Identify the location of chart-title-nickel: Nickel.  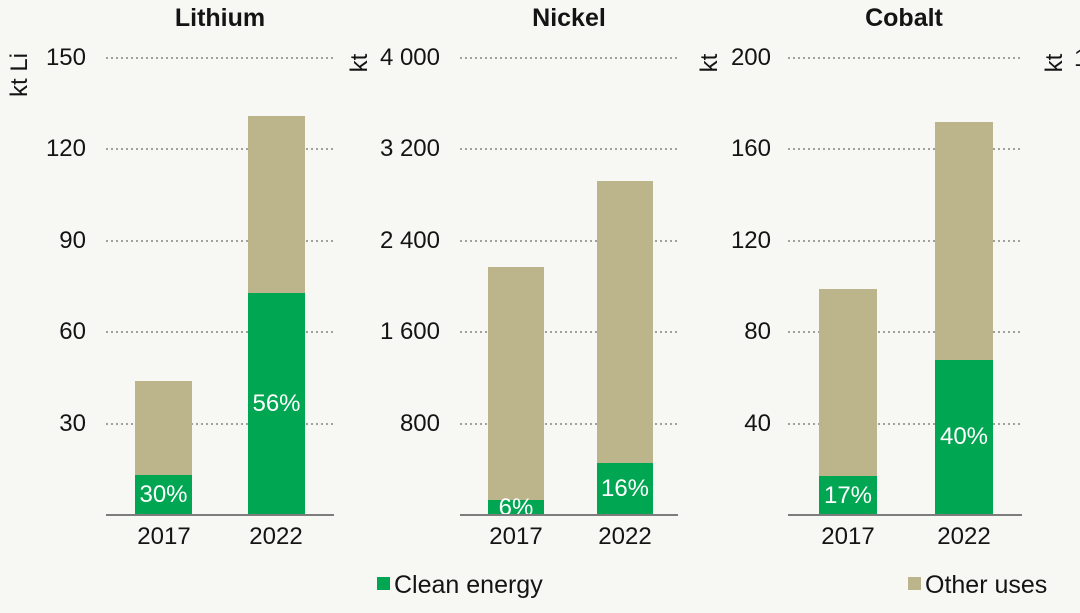
(569, 18).